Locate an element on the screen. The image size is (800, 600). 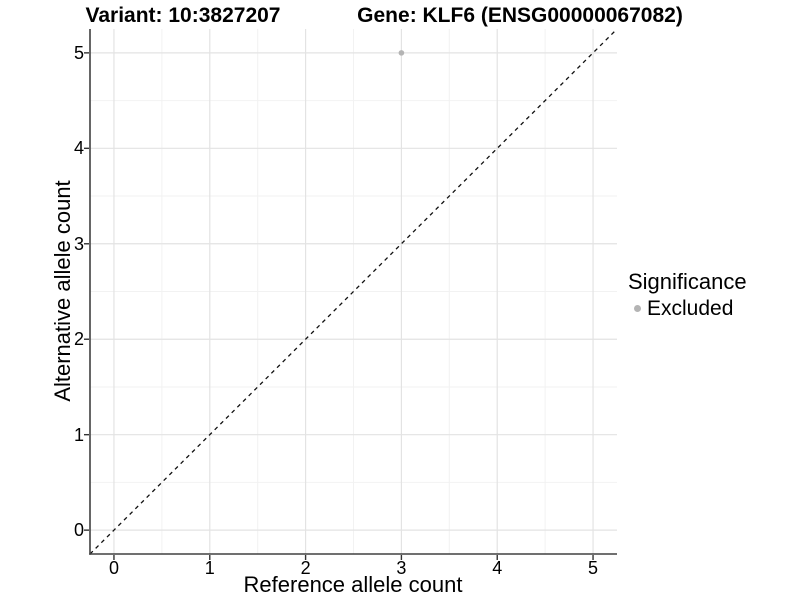
excluded-point-marker-icon is located at coordinates (637, 308).